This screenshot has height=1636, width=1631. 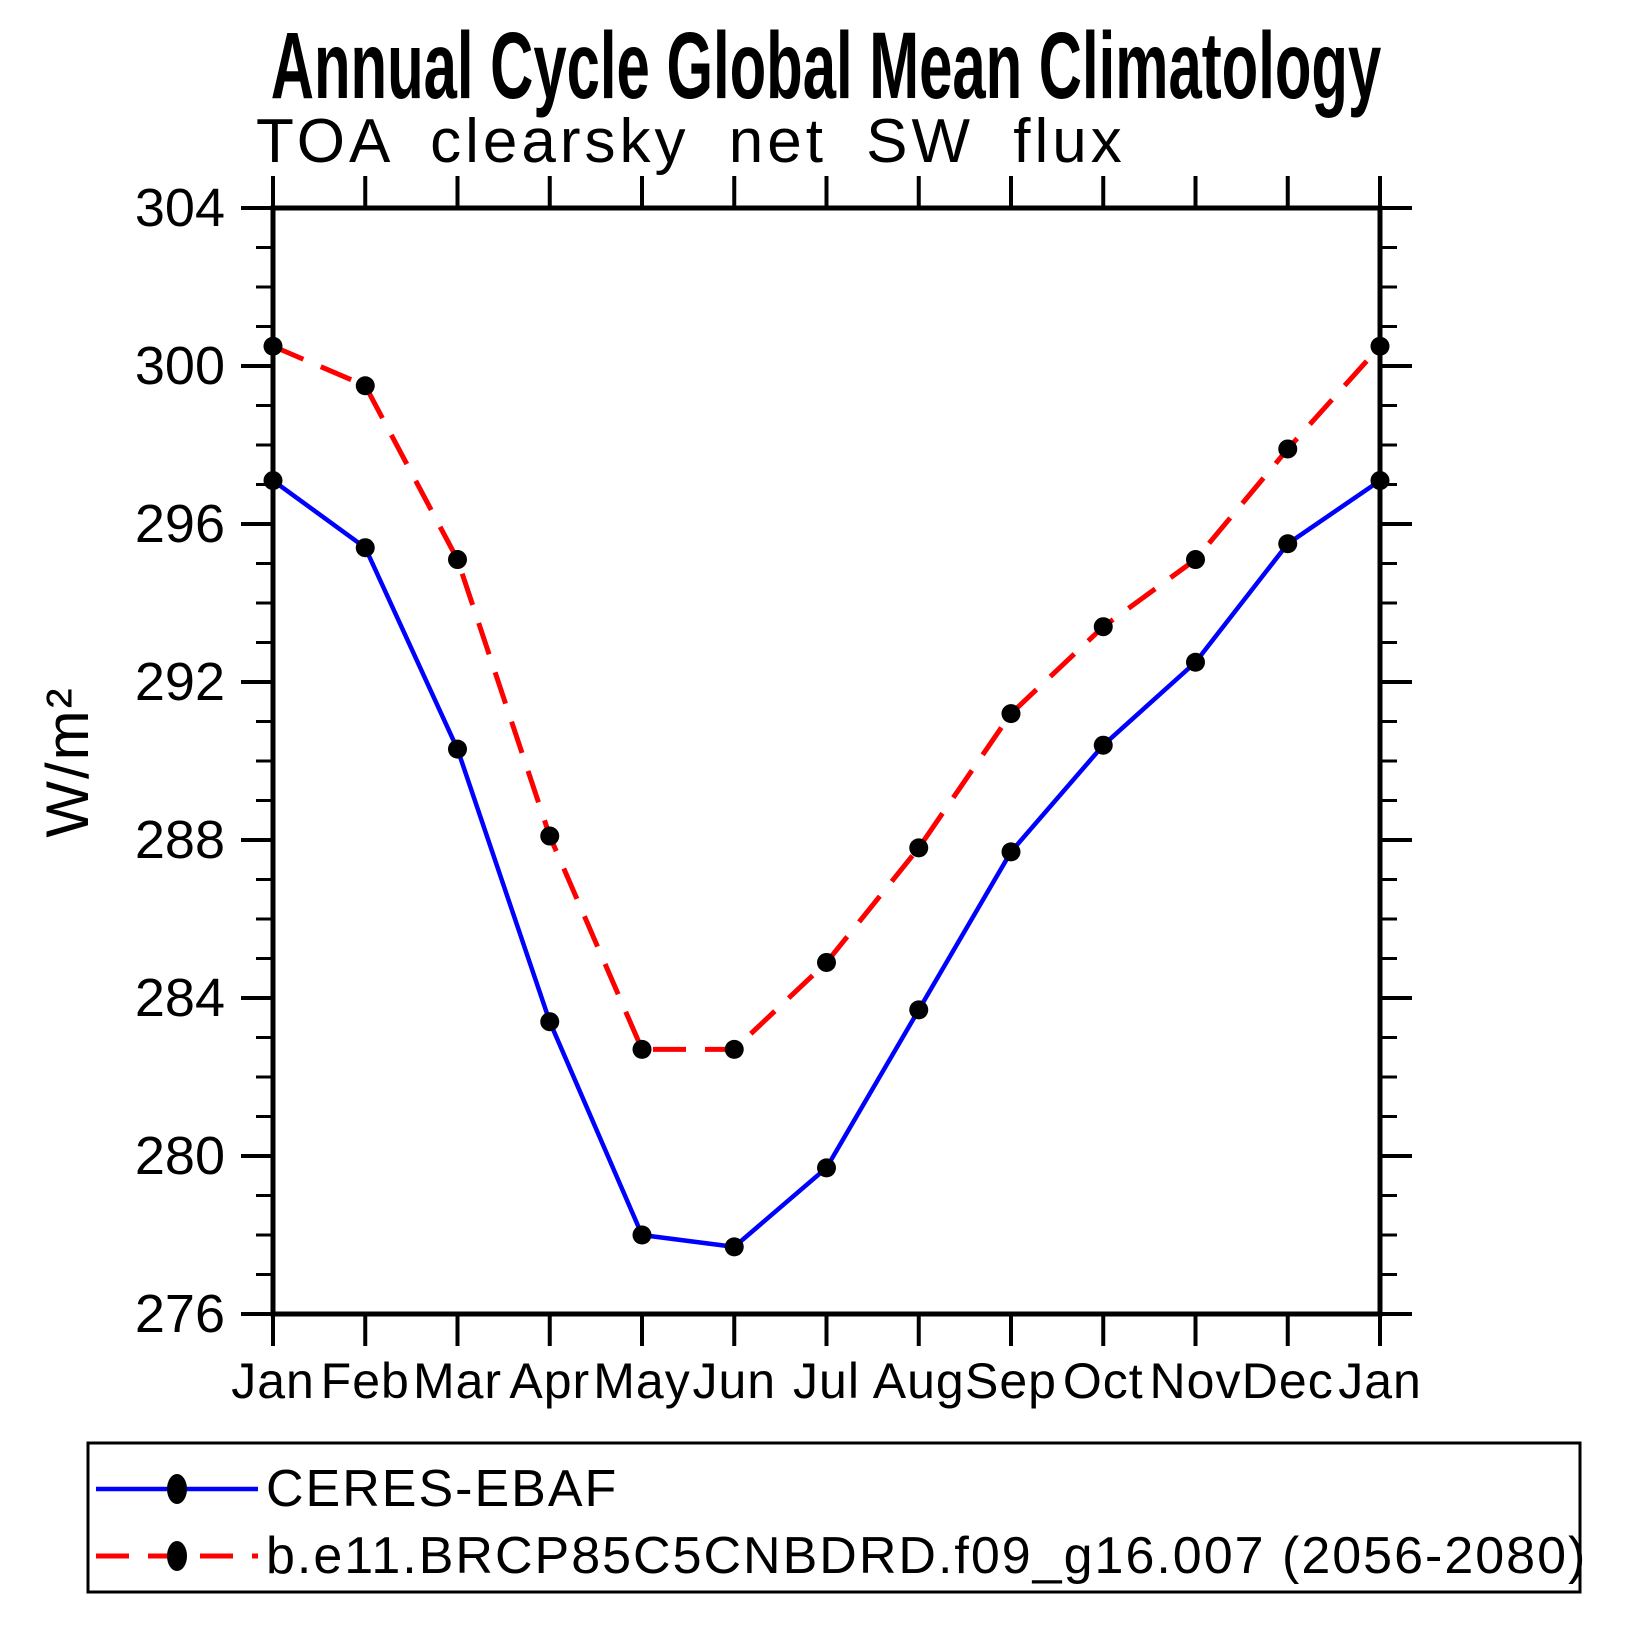 What do you see at coordinates (734, 1381) in the screenshot?
I see `x-tick-label: Jun` at bounding box center [734, 1381].